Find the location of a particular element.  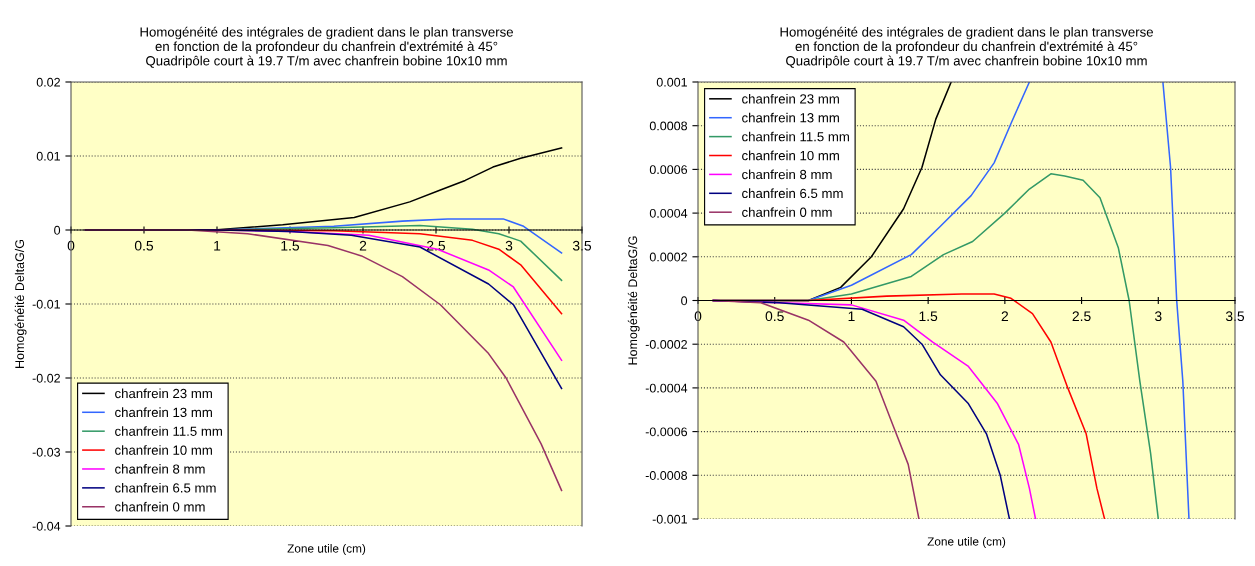

y-tick-label: -0.0004 is located at coordinates (666, 388).